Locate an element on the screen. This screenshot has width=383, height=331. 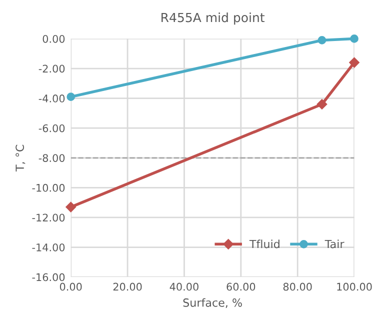
y-axis-title: T, °C is located at coordinates (21, 158).